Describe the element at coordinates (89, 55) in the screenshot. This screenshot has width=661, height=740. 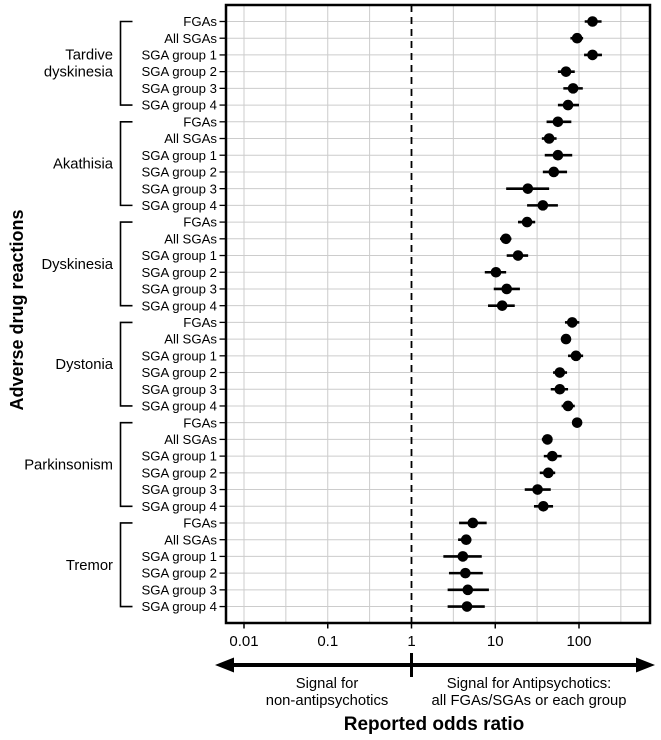
I see `group-label: Tardive` at that location.